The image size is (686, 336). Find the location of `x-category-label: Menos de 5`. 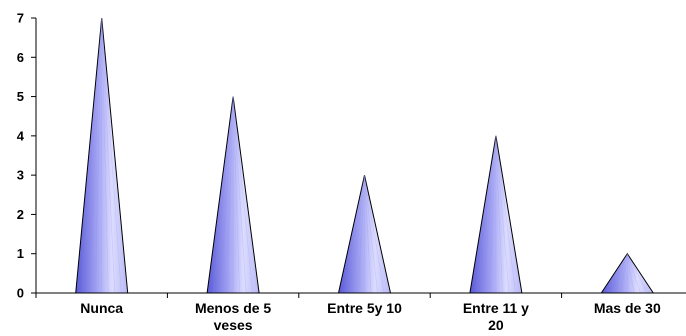

x-category-label: Menos de 5 is located at coordinates (233, 308).